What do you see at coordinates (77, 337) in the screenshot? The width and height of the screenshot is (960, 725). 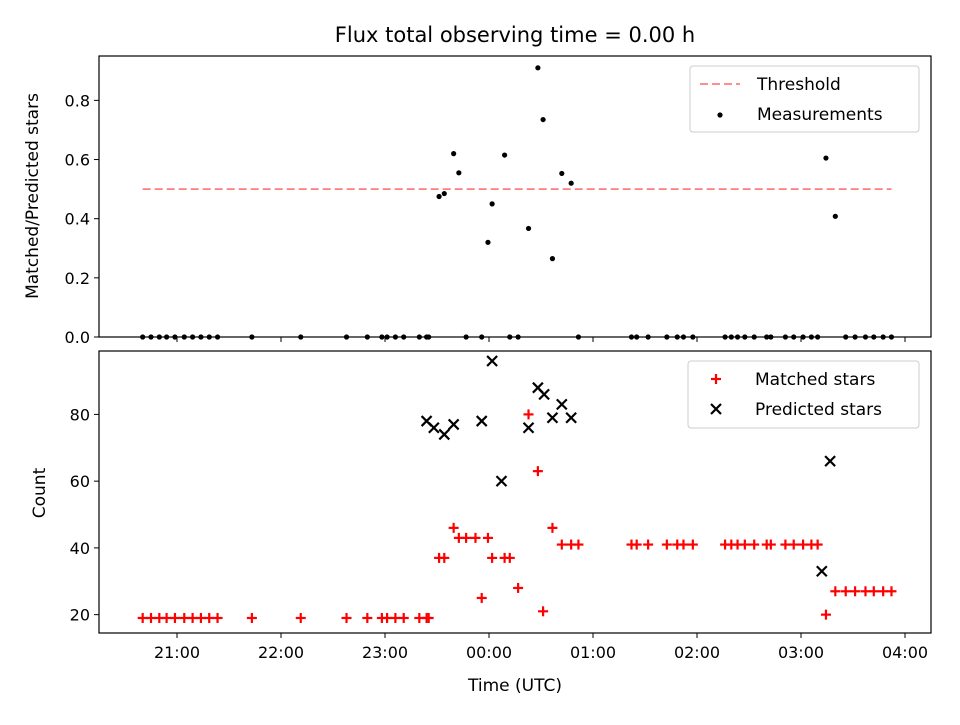 I see `top-y-tick-label: 0.0` at bounding box center [77, 337].